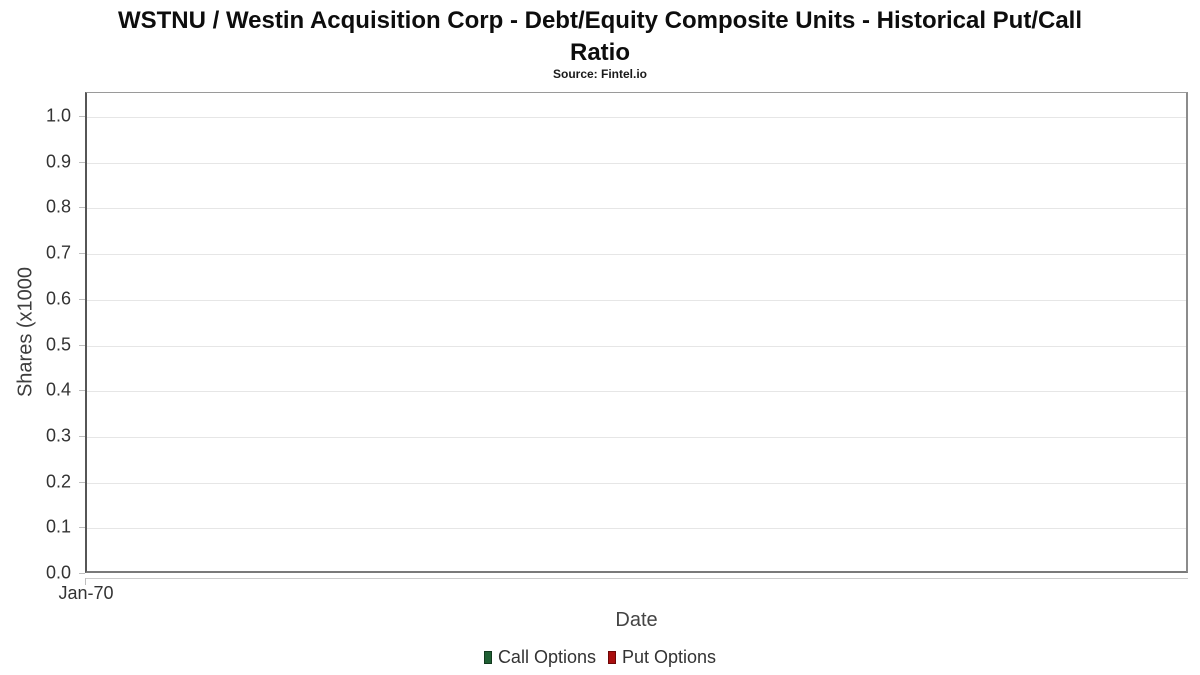  Describe the element at coordinates (546, 657) in the screenshot. I see `legend-label: Call Options` at that location.